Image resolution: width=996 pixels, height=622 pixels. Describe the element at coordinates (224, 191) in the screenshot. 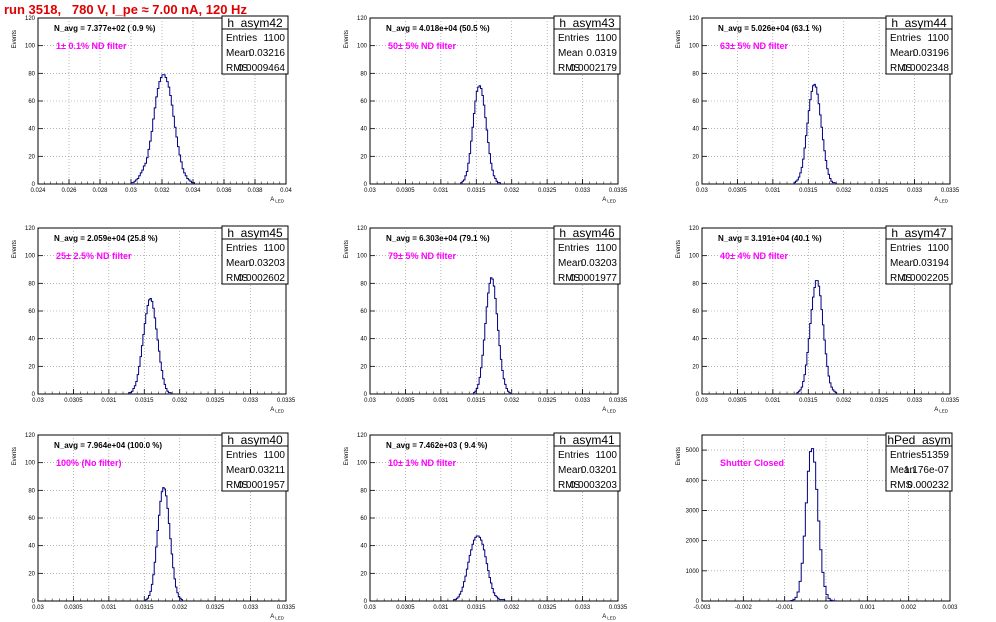

I see `x-tick-label: 0.036` at that location.